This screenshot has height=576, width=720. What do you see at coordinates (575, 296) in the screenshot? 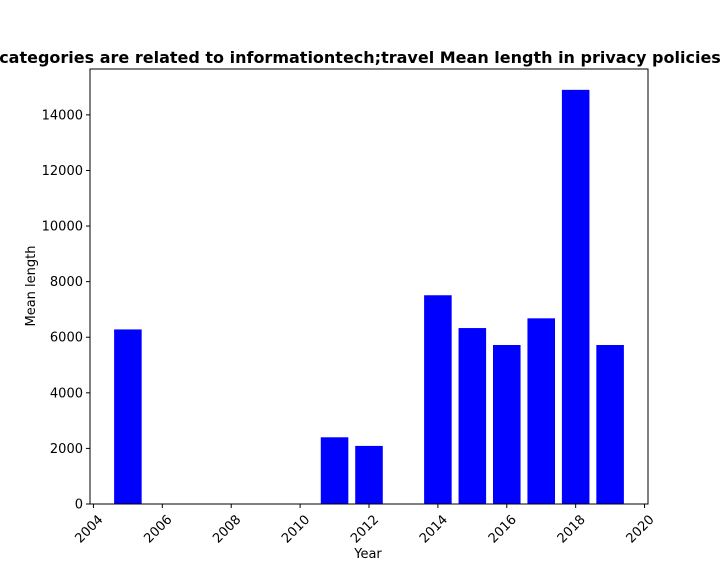
I see `bar-2018` at bounding box center [575, 296].